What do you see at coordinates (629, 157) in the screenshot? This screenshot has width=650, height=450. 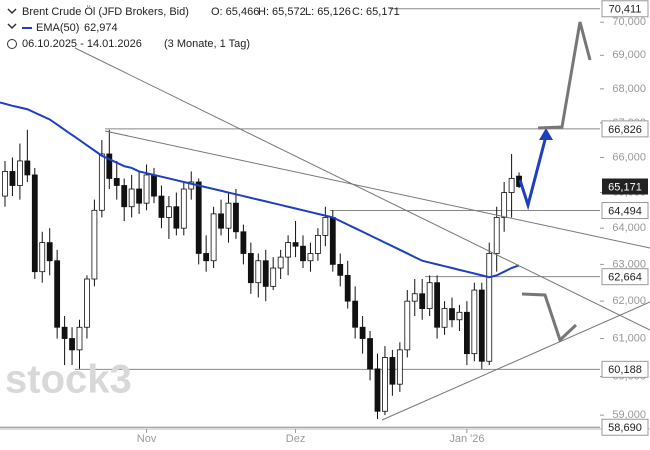 I see `y-tick-label: 66,000` at bounding box center [629, 157].